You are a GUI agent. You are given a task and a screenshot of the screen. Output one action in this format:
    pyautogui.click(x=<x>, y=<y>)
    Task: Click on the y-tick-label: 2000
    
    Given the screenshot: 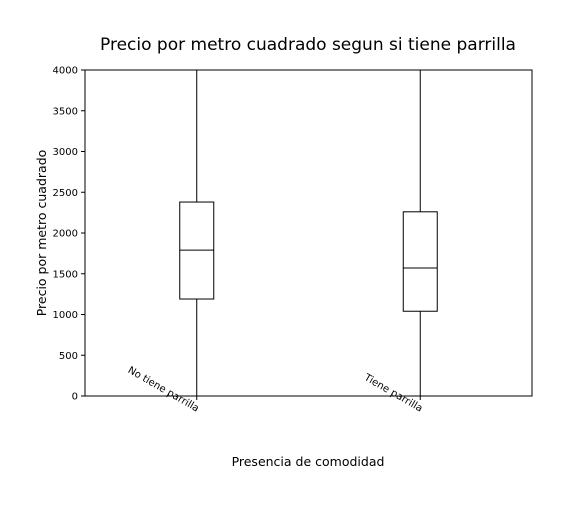 What is the action you would take?
    pyautogui.click(x=65, y=234)
    